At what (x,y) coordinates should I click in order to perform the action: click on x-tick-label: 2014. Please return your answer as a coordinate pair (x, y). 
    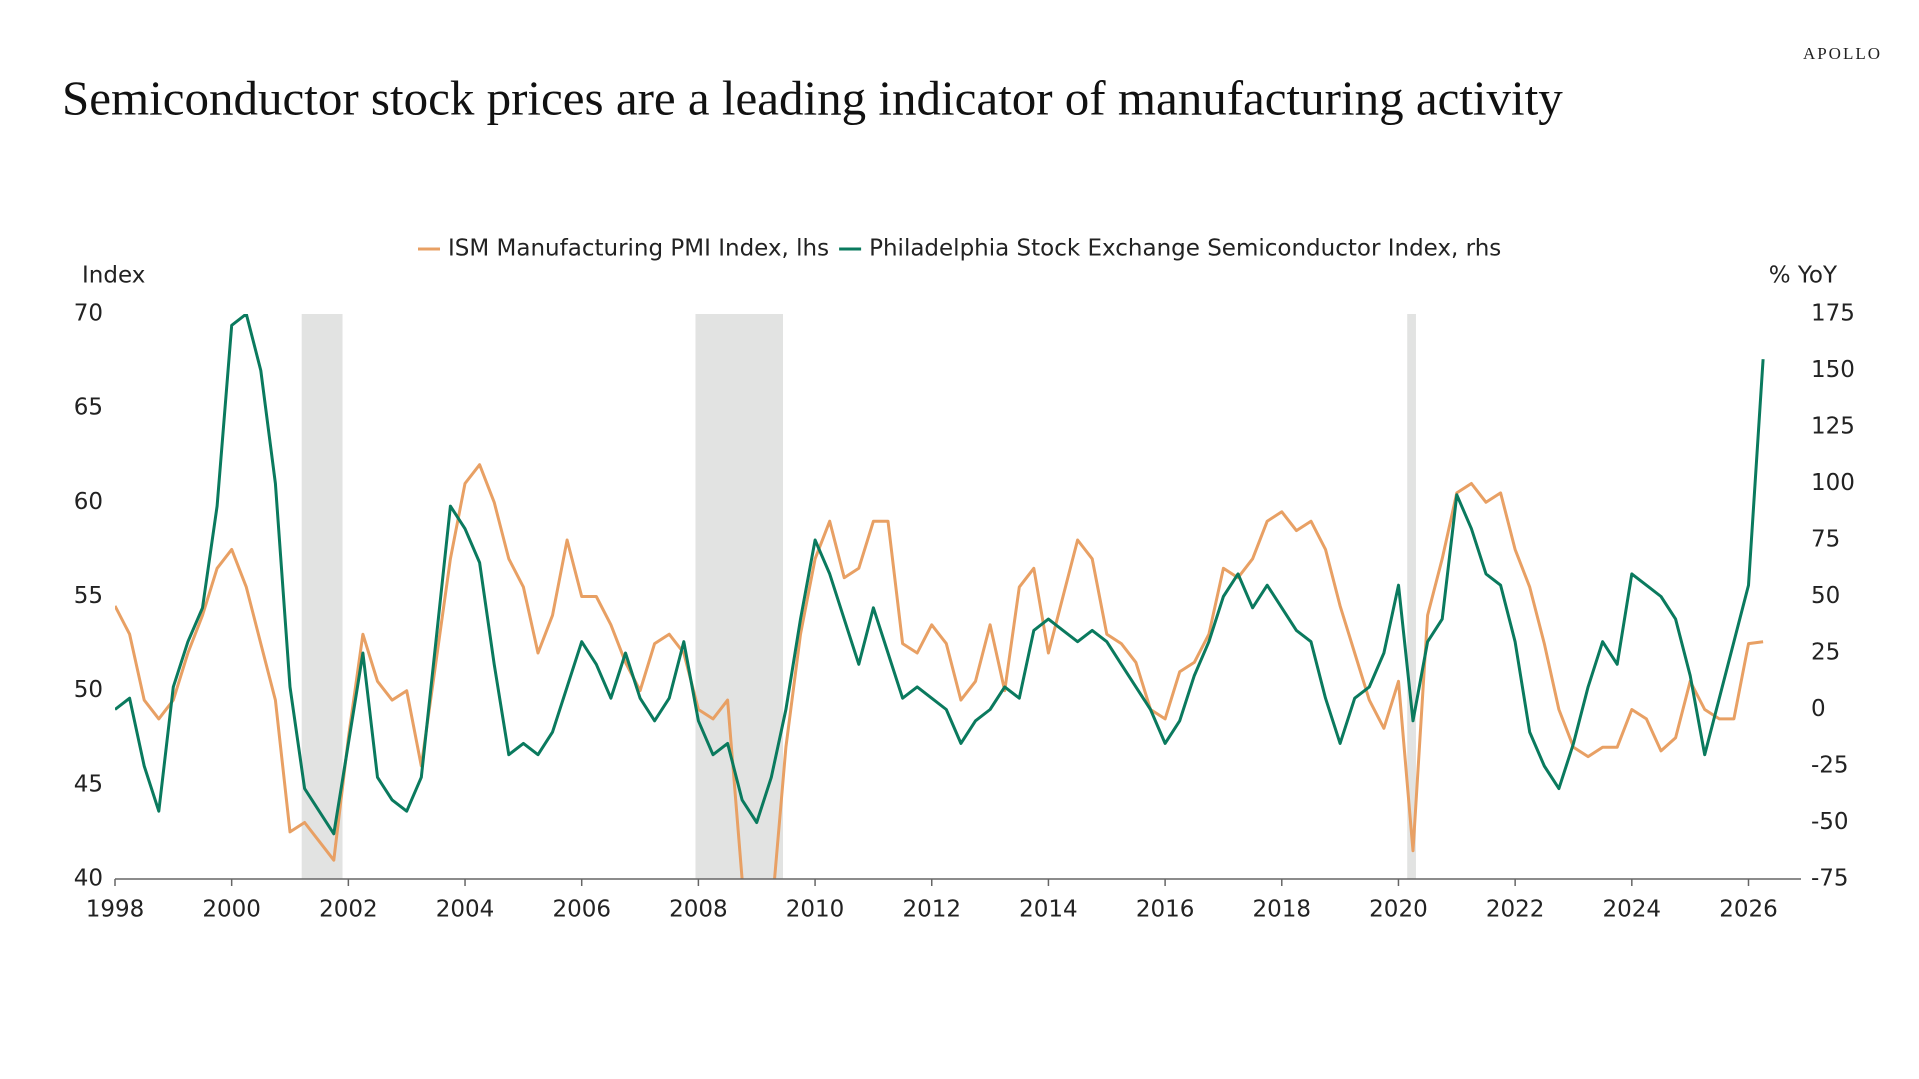
    Looking at the image, I should click on (1048, 910).